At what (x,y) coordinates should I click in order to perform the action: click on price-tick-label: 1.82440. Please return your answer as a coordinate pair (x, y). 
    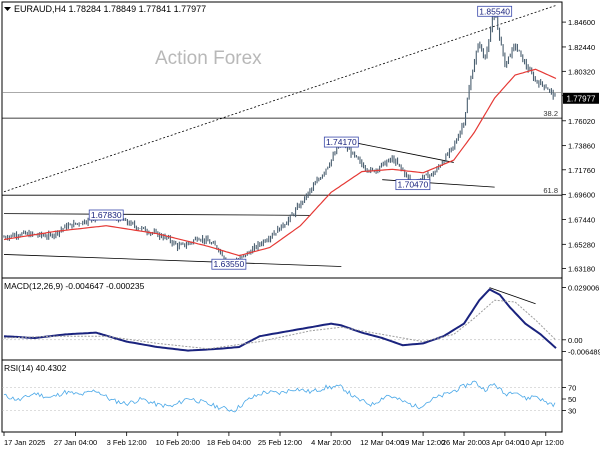
    Looking at the image, I should click on (581, 47).